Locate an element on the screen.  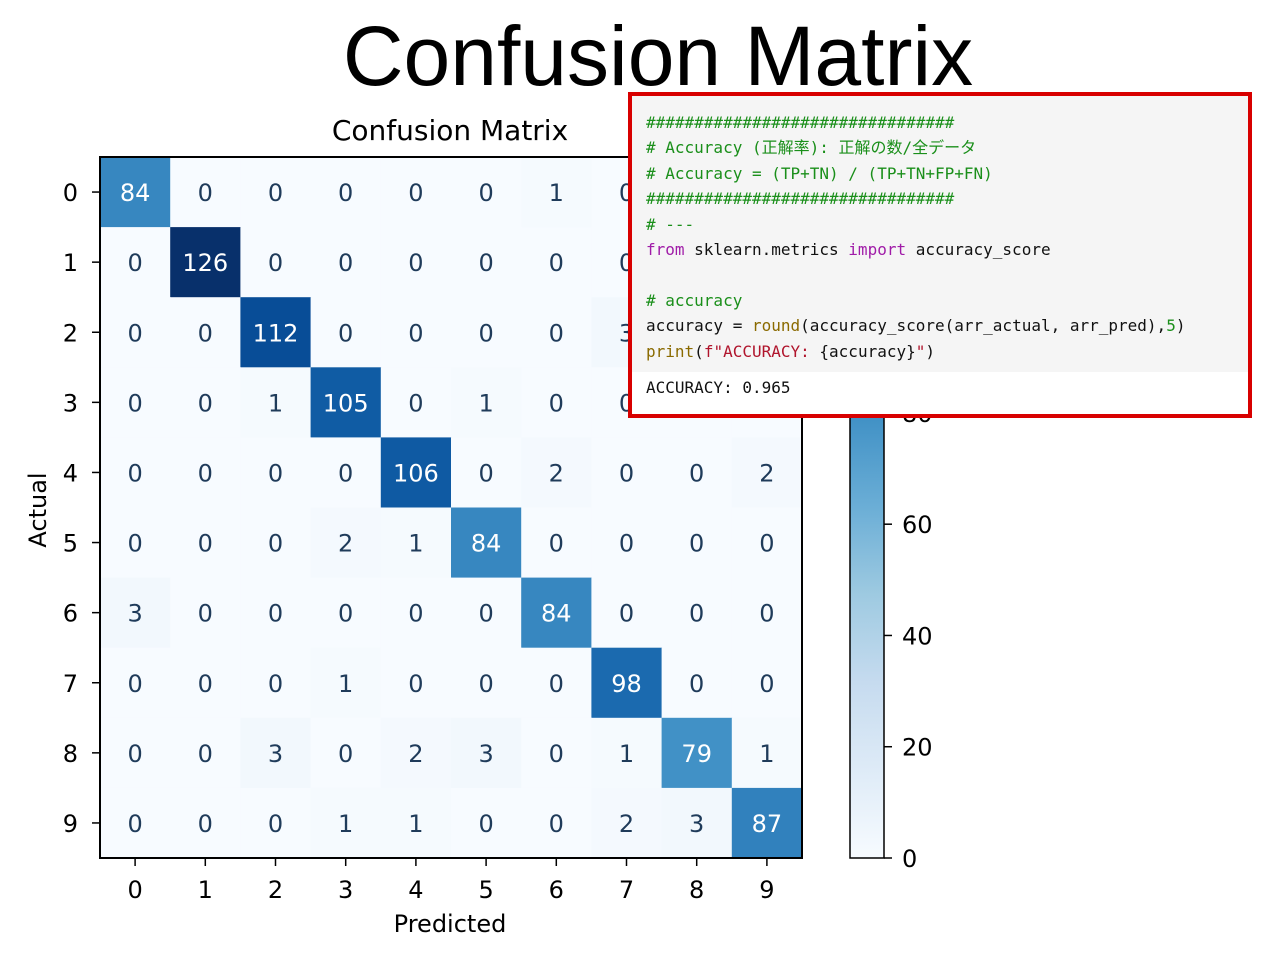
cell-value-label: 112 is located at coordinates (276, 333).